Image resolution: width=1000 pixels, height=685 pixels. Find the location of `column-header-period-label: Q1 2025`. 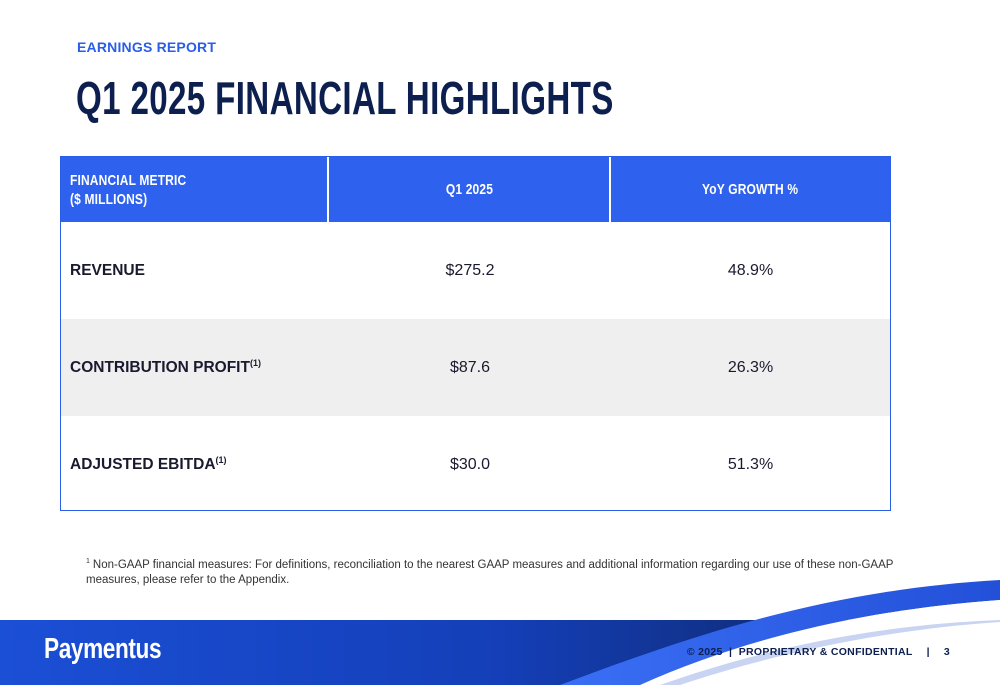

column-header-period-label: Q1 2025 is located at coordinates (469, 189).